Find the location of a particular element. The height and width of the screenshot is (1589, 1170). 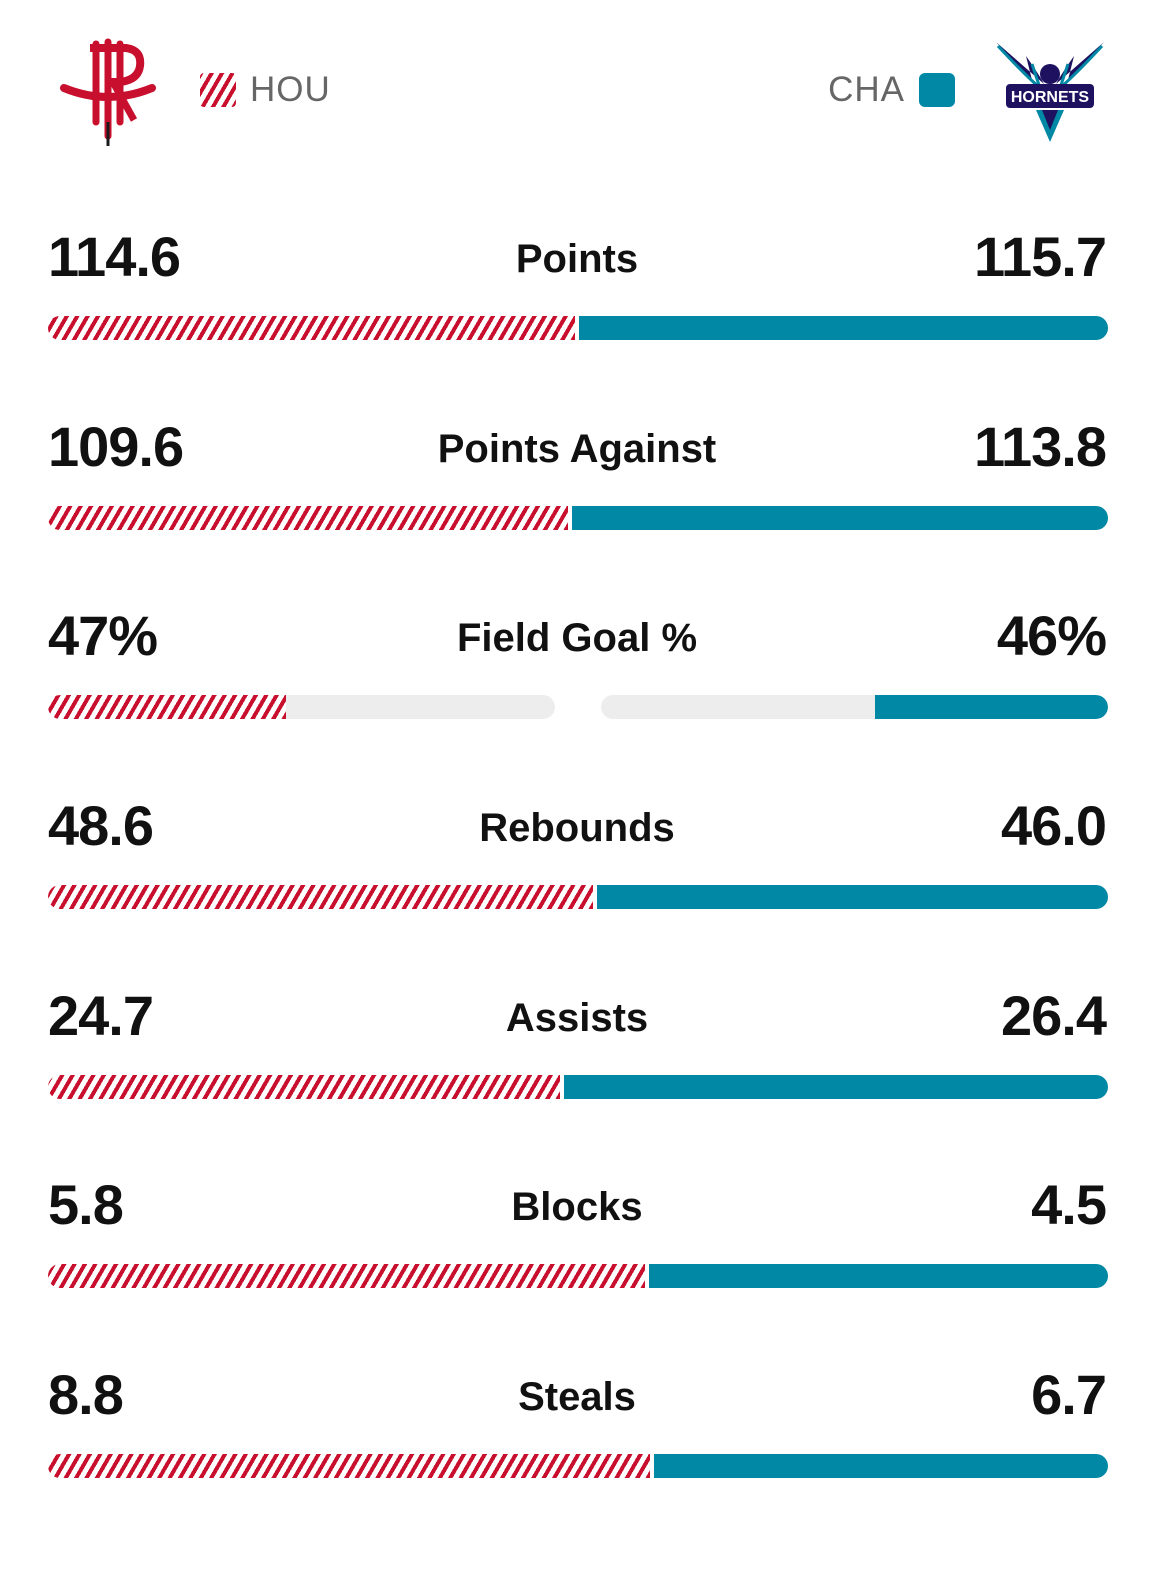

cha-value: 113.8 is located at coordinates (1040, 446).